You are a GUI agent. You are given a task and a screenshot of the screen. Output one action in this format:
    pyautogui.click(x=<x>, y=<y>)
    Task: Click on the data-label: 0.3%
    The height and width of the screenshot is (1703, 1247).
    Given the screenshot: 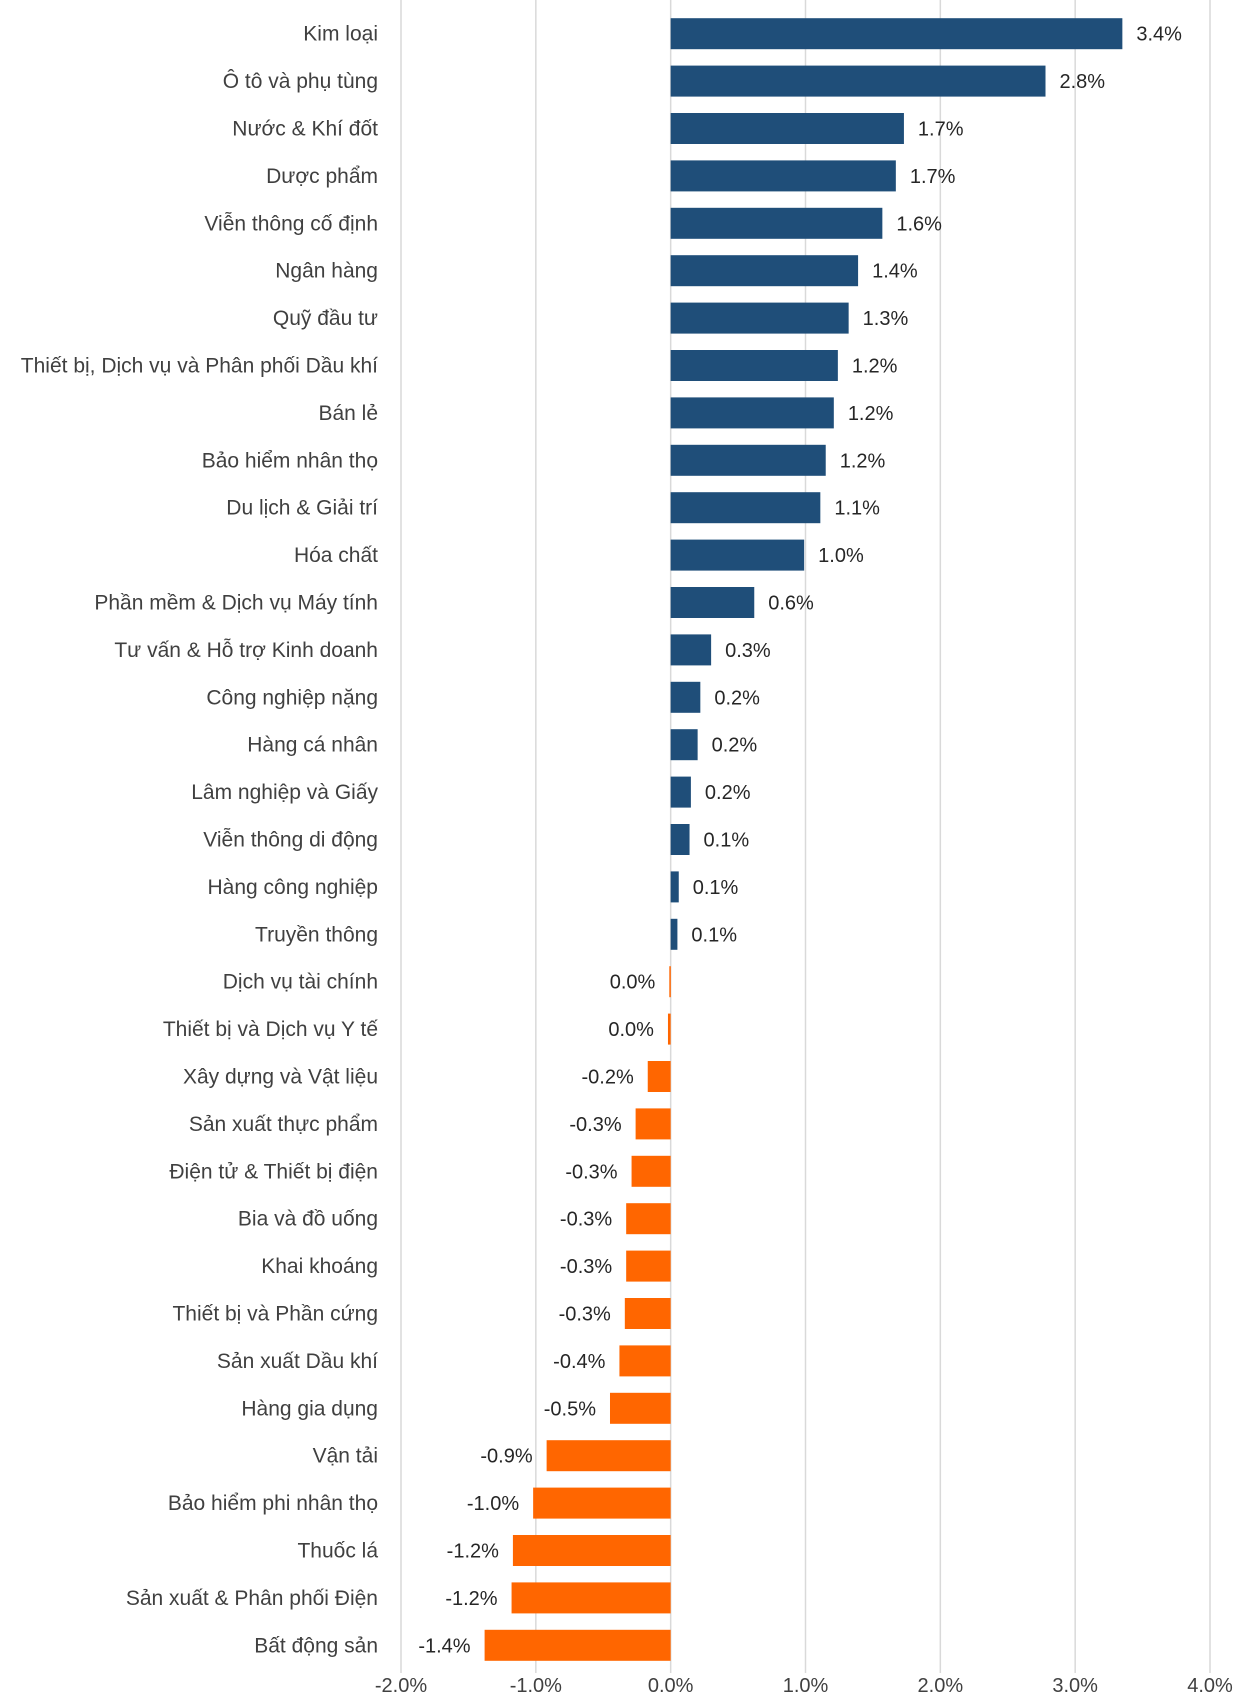 What is the action you would take?
    pyautogui.click(x=748, y=651)
    